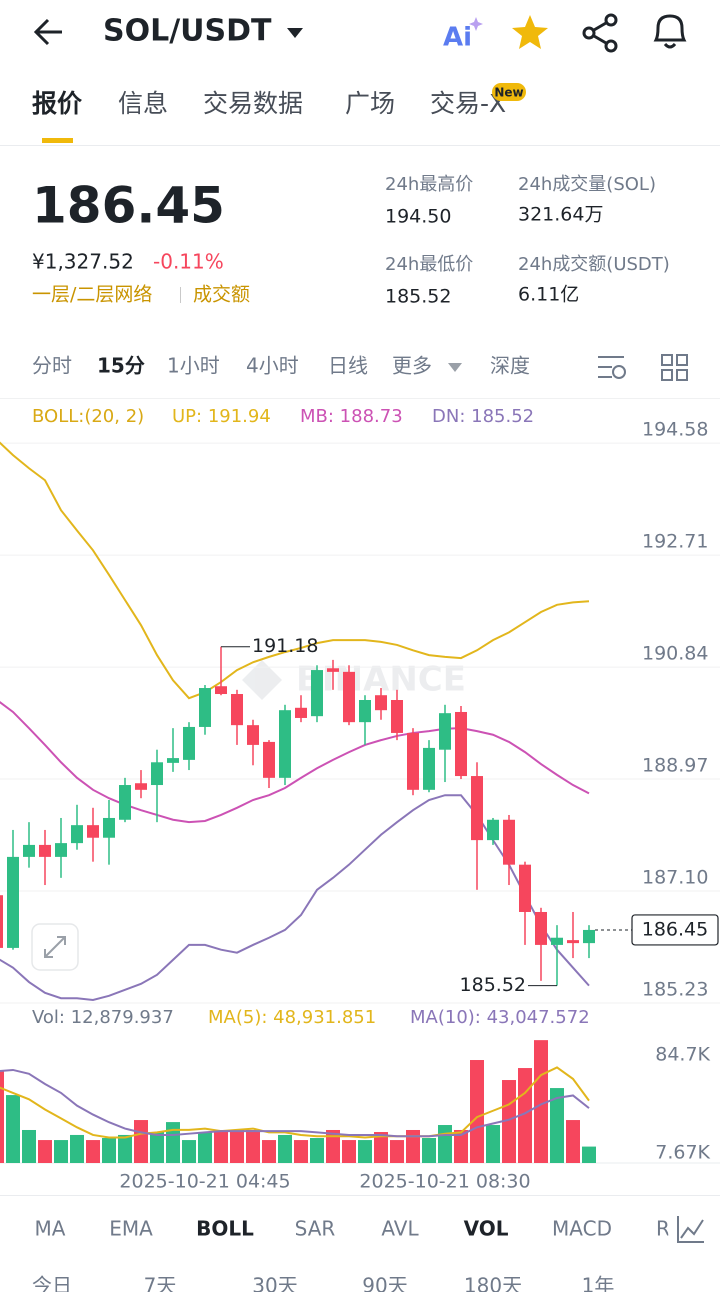 The width and height of the screenshot is (720, 1292). Describe the element at coordinates (675, 878) in the screenshot. I see `y-tick-label: 187.10` at that location.